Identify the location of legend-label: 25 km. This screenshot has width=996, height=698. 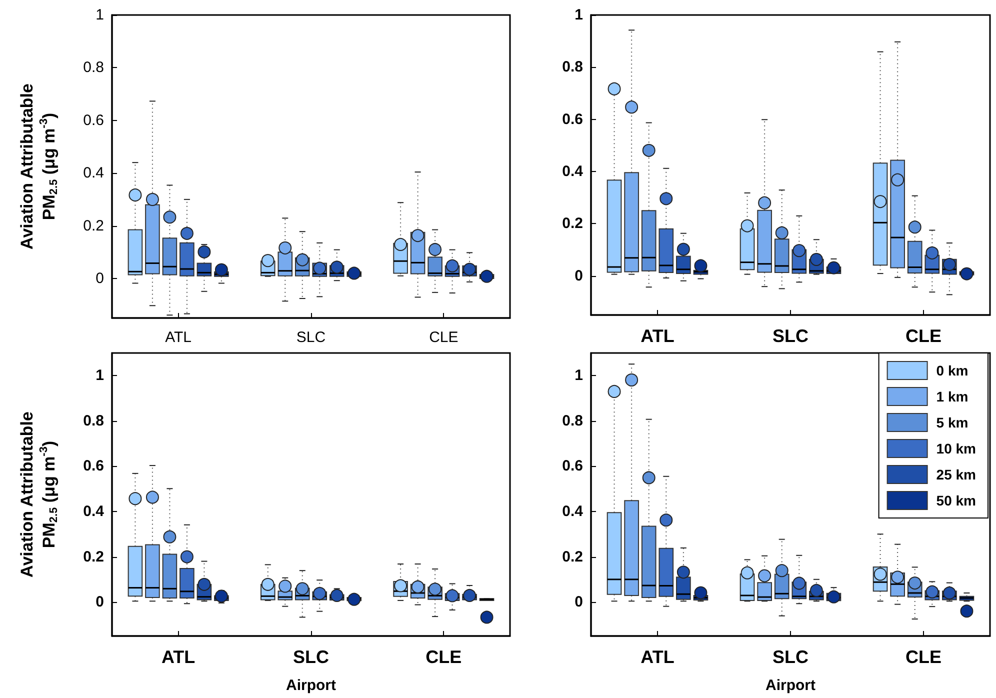
(956, 474).